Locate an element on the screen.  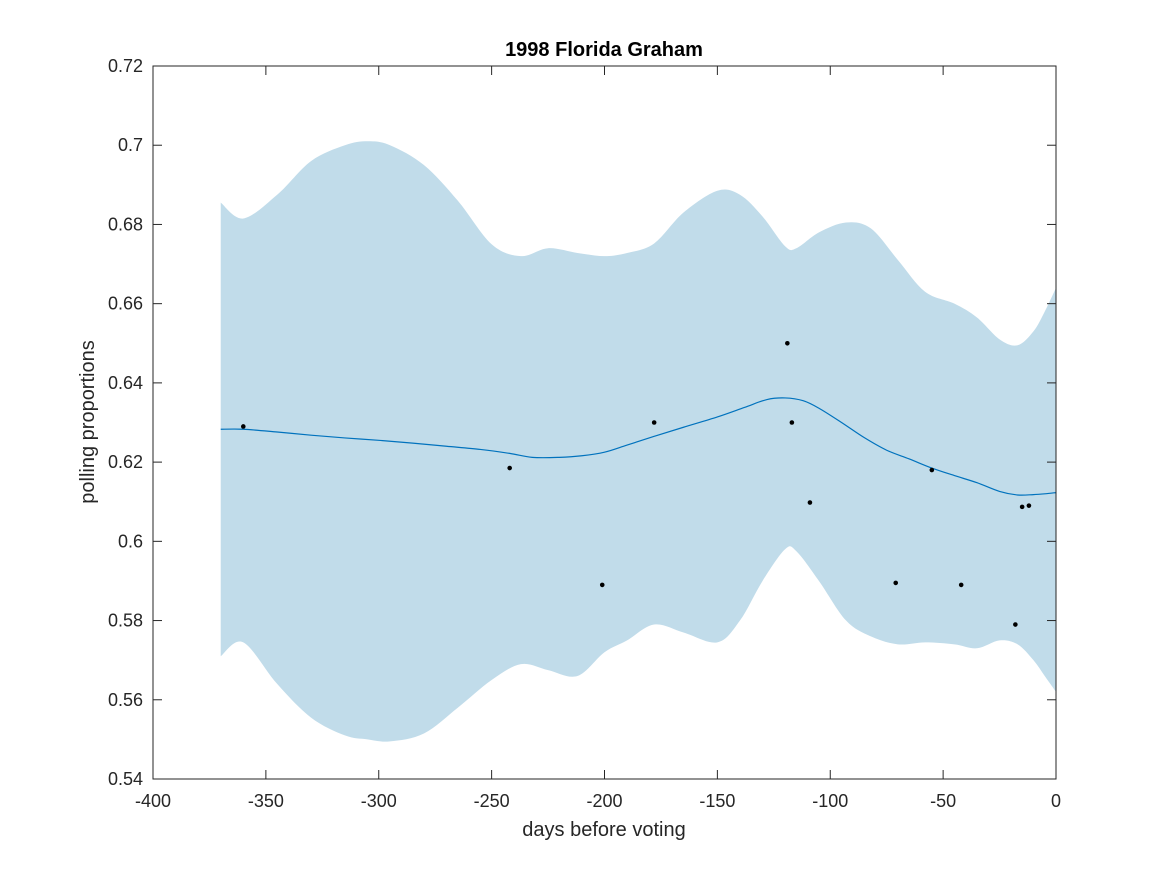
x-tick-label: 0 is located at coordinates (1056, 801).